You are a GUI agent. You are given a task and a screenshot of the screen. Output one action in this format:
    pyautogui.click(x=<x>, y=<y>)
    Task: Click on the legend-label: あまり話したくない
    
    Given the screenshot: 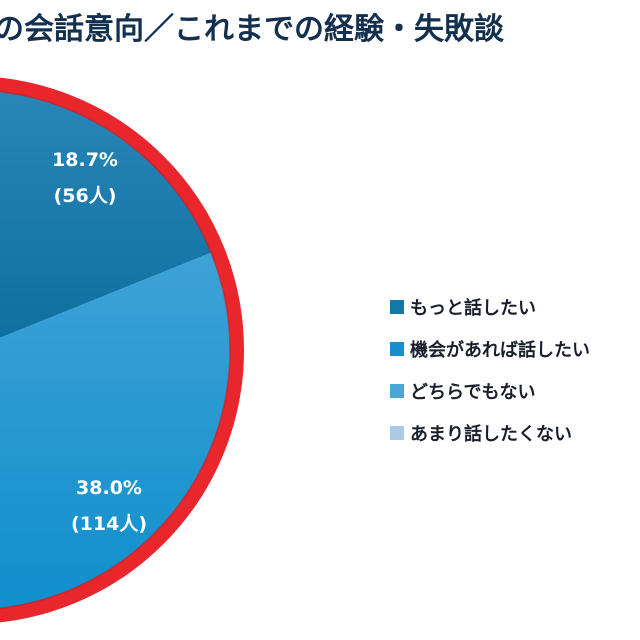 What is the action you would take?
    pyautogui.click(x=491, y=434)
    